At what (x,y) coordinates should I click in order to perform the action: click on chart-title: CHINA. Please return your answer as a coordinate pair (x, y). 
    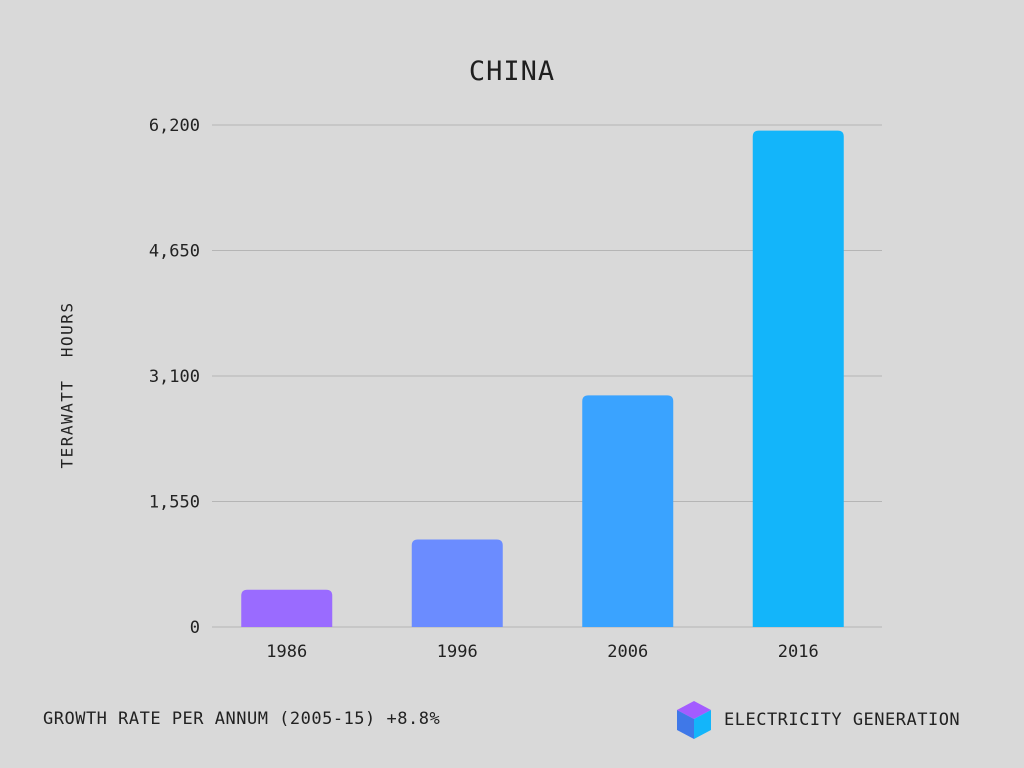
    Looking at the image, I should click on (512, 71).